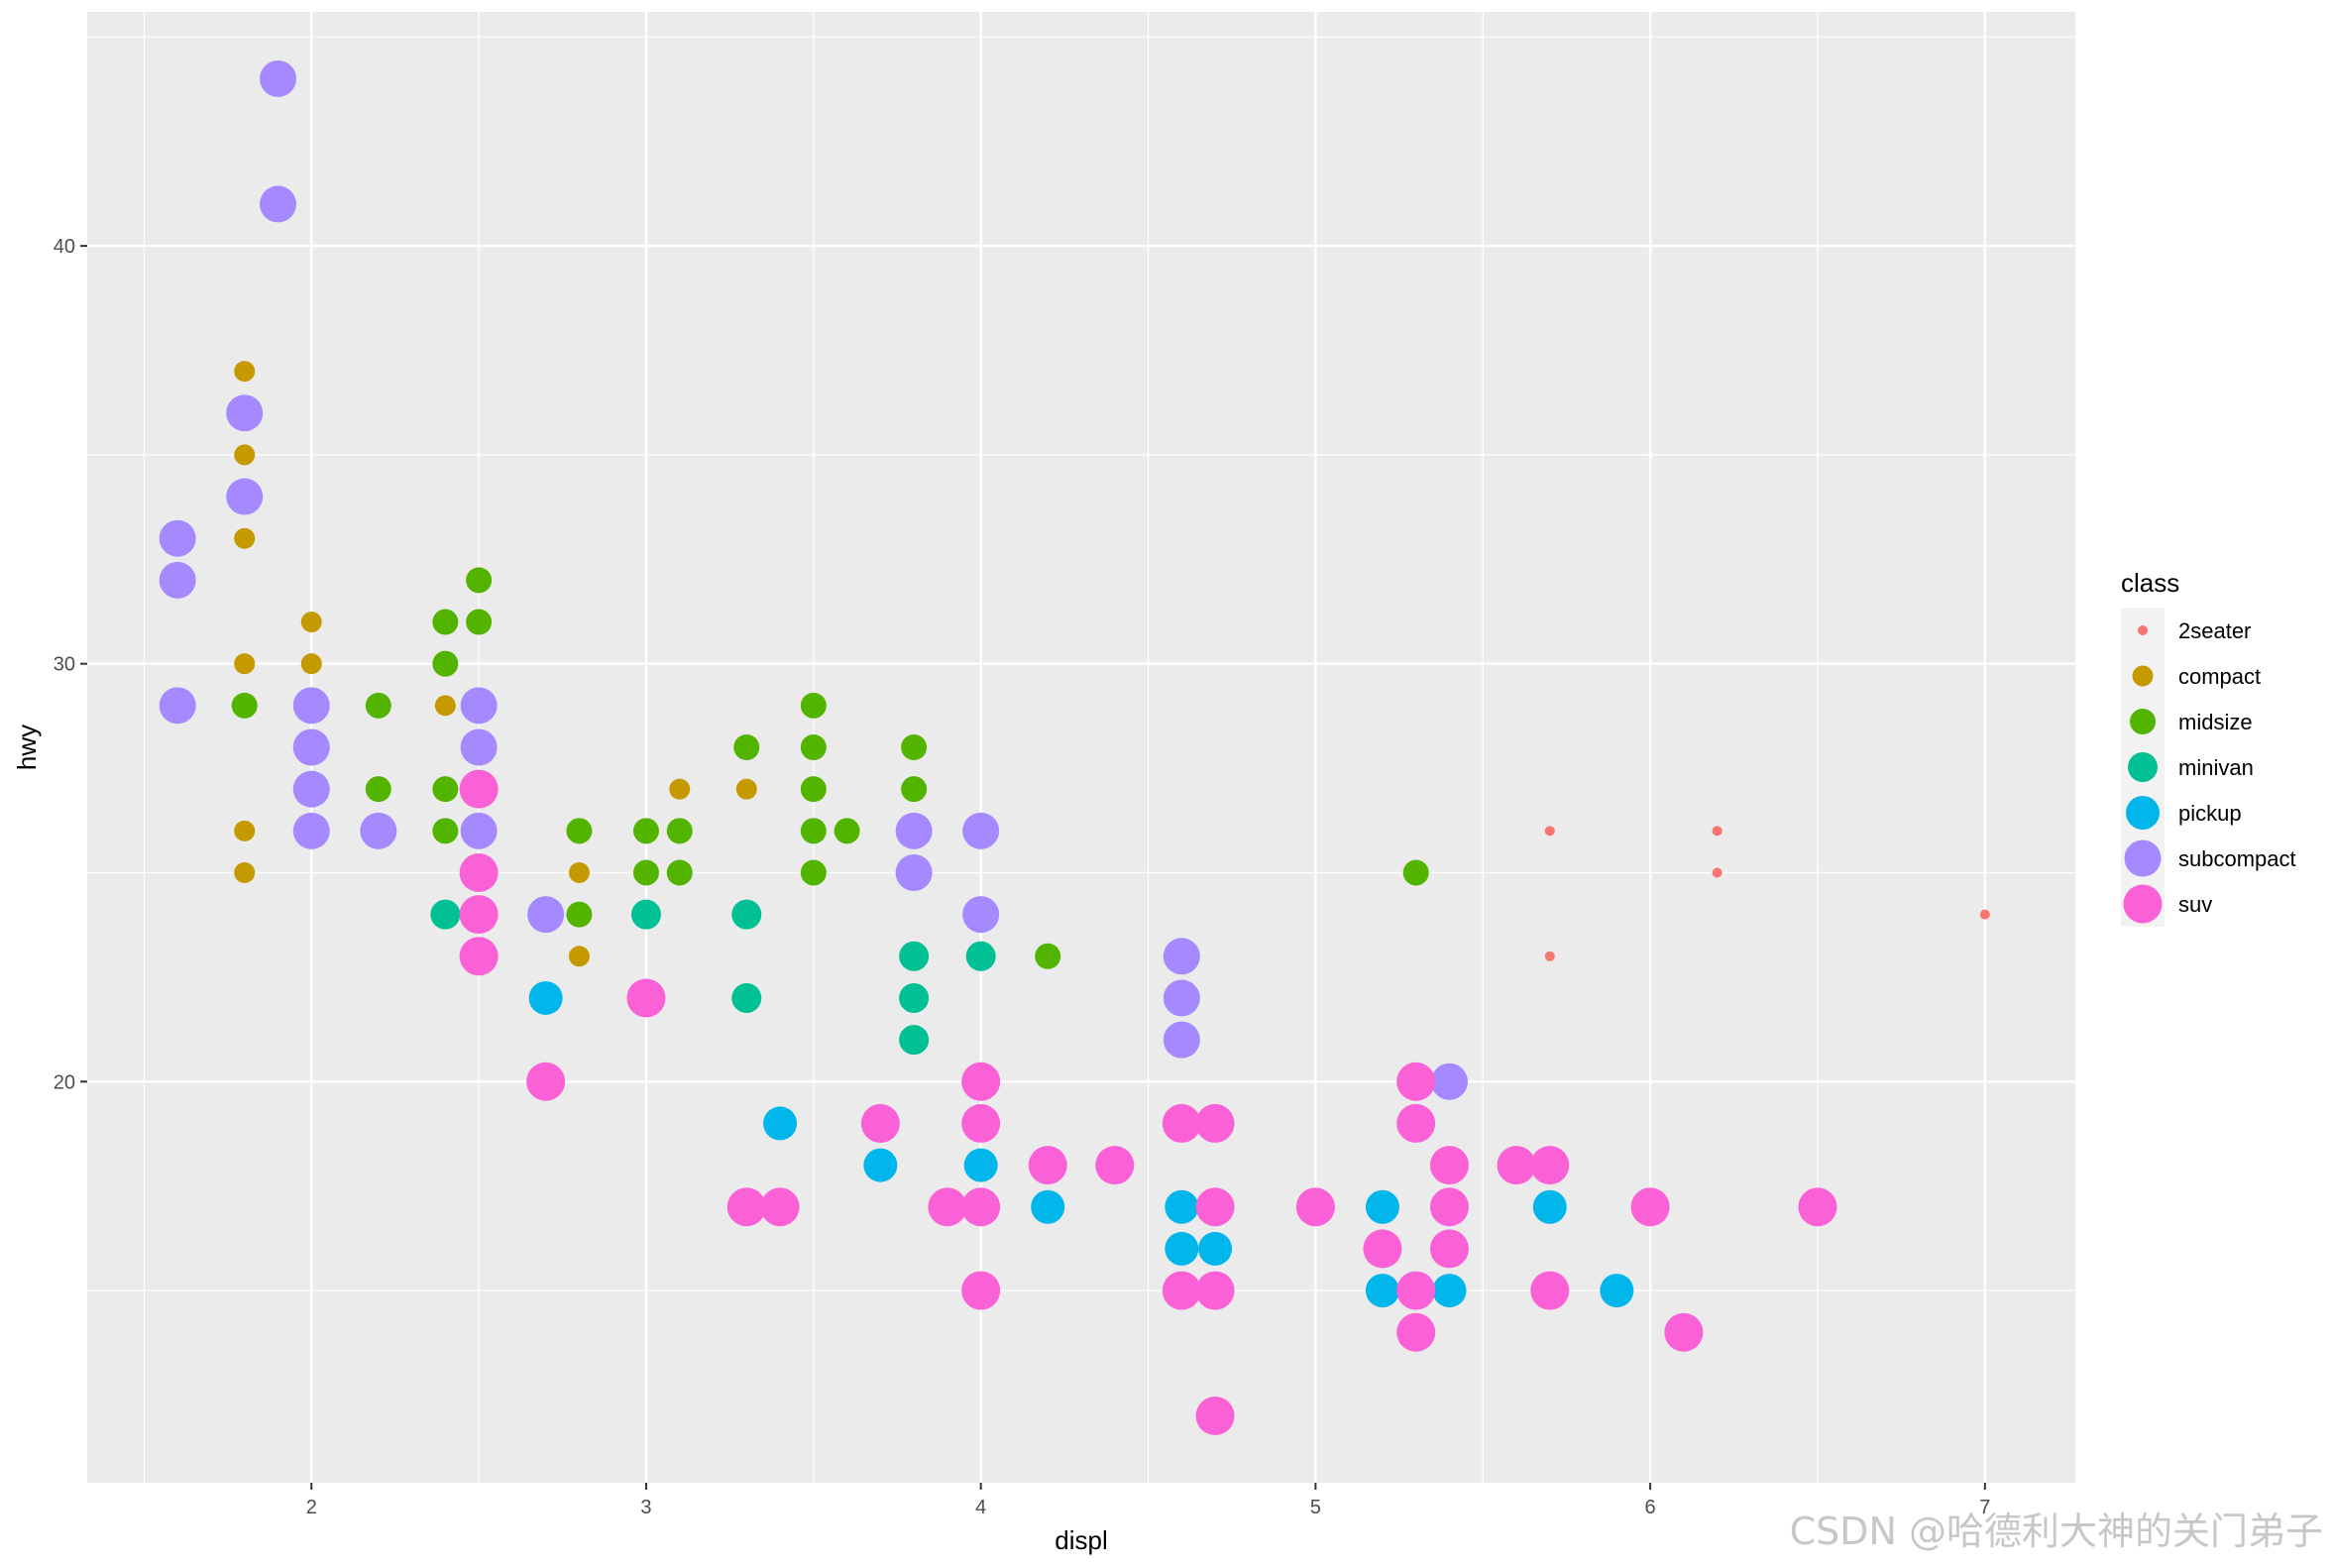 Image resolution: width=2333 pixels, height=1568 pixels. Describe the element at coordinates (64, 247) in the screenshot. I see `y-tick-label: 40` at that location.